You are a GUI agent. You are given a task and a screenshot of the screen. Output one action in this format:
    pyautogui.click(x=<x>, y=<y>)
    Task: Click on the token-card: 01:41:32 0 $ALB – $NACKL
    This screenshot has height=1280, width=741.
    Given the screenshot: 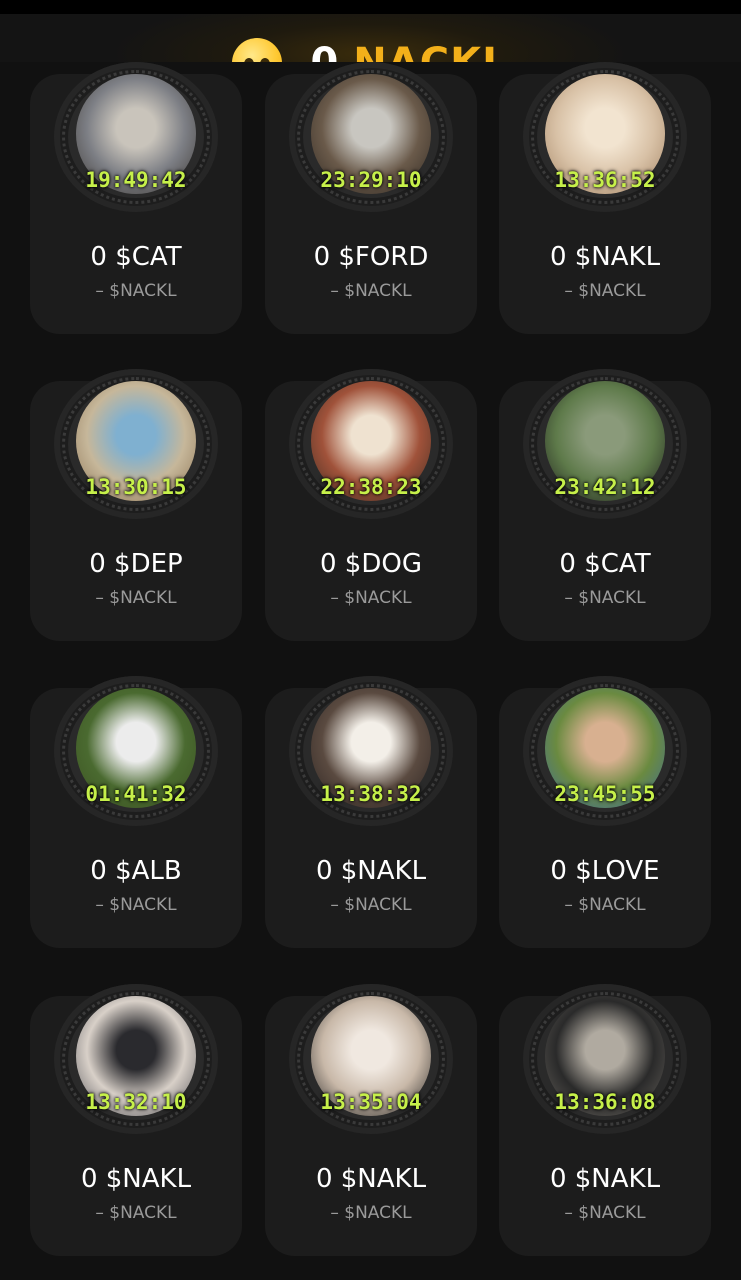 What is the action you would take?
    pyautogui.click(x=136, y=826)
    